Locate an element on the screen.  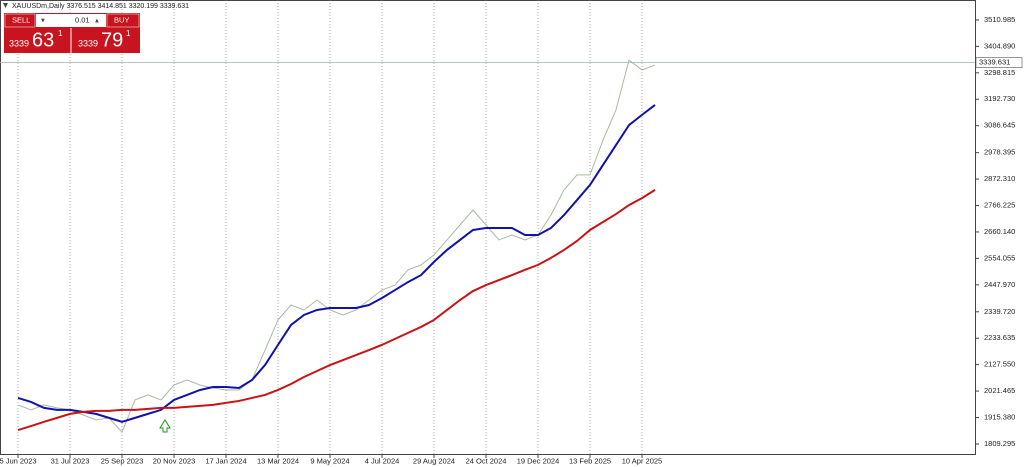
collapse-icon is located at coordinates (5, 5).